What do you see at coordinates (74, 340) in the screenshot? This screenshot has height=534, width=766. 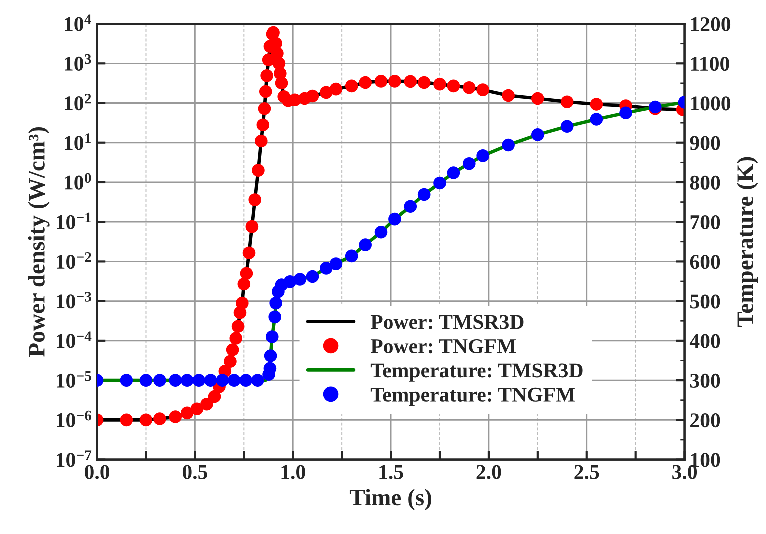 I see `y-tick-label: 10$^{−4}$` at bounding box center [74, 340].